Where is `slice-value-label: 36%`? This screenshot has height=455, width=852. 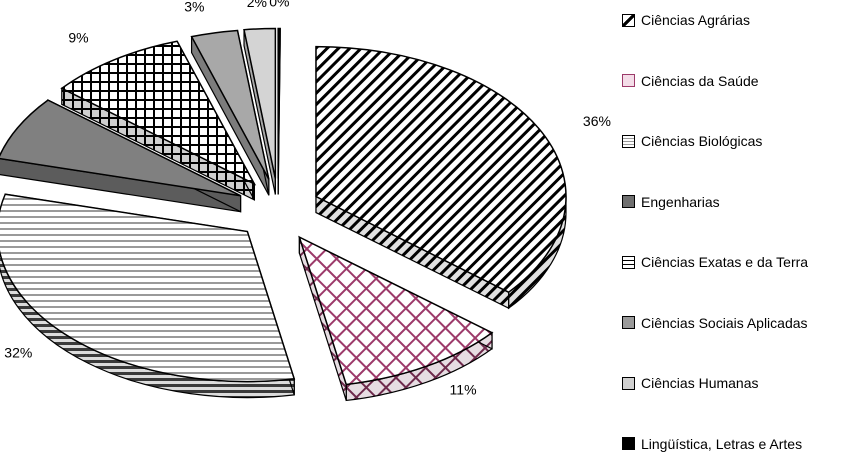 slice-value-label: 36% is located at coordinates (597, 121).